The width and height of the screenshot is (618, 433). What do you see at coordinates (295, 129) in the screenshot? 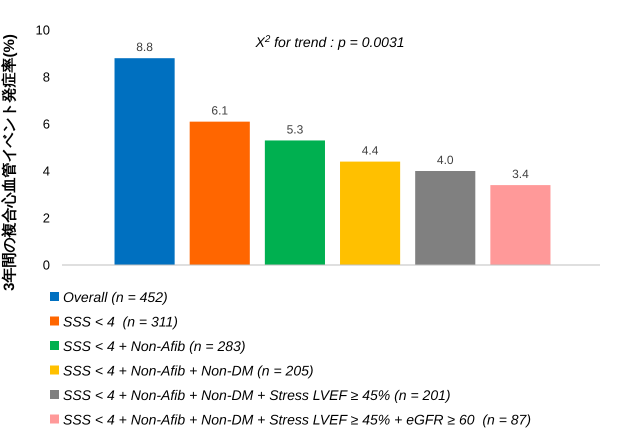
I see `data-label: 5.3` at bounding box center [295, 129].